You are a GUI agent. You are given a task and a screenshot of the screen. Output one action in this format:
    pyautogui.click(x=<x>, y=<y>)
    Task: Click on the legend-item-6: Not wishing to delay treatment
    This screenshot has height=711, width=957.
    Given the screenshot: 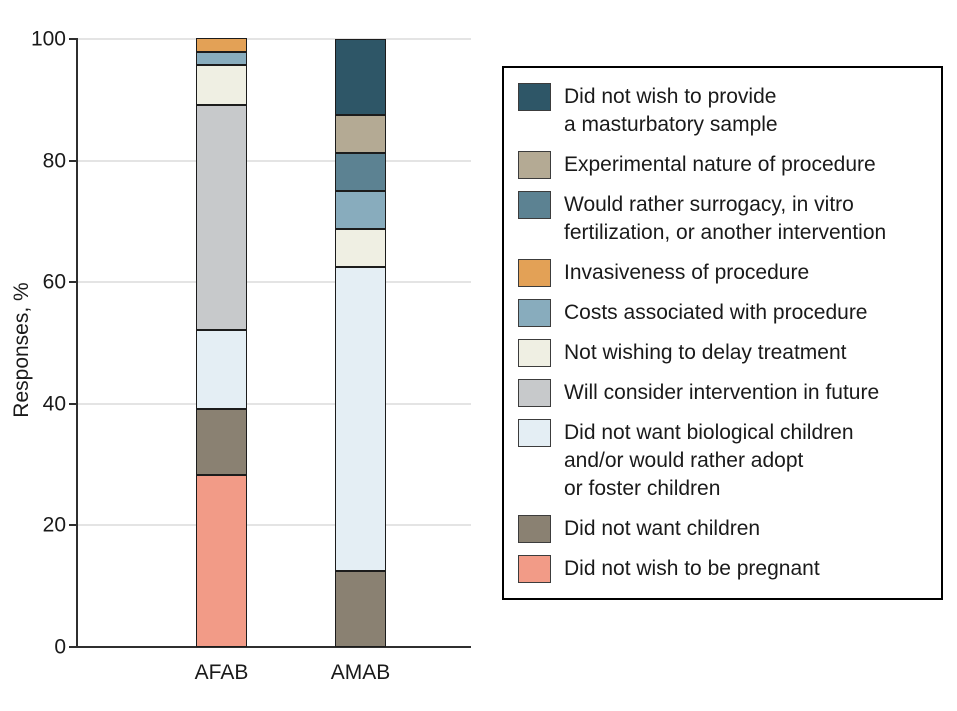 What is the action you would take?
    pyautogui.click(x=722, y=353)
    